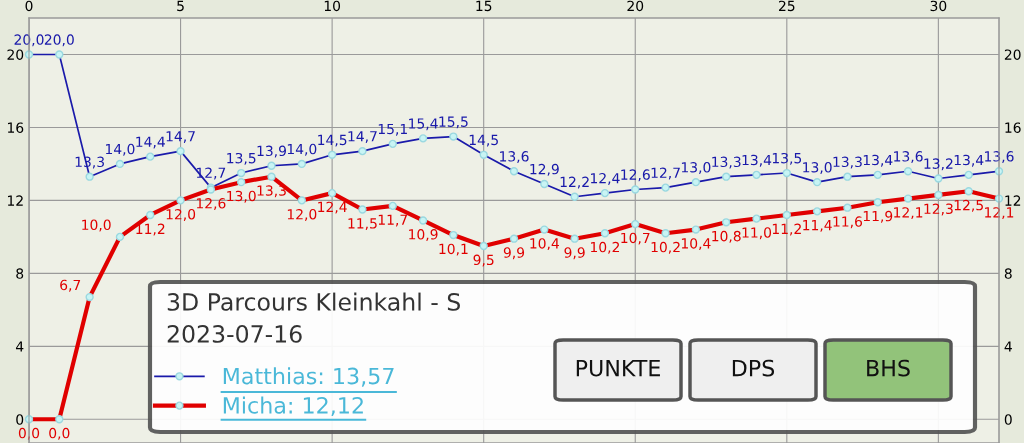 Image resolution: width=1024 pixels, height=443 pixels. What do you see at coordinates (20, 419) in the screenshot?
I see `y-tick-label: 0` at bounding box center [20, 419].